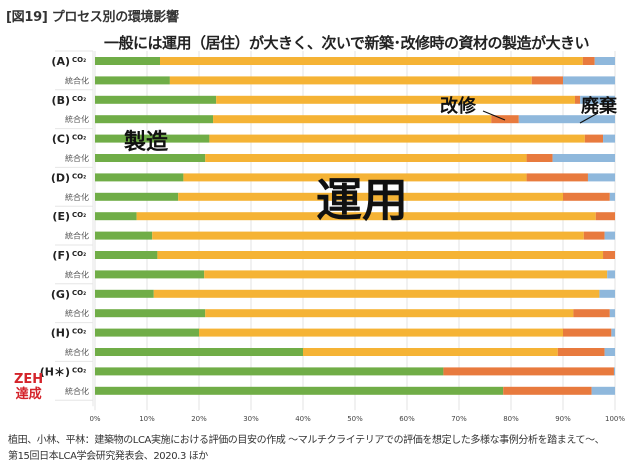  Describe the element at coordinates (61, 100) in the screenshot. I see `row-label-case: (B)` at that location.